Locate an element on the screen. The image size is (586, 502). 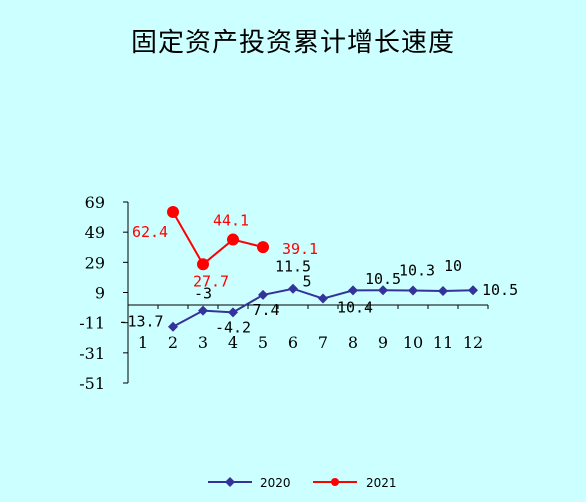
data-label-2021: 44.1 is located at coordinates (231, 221).